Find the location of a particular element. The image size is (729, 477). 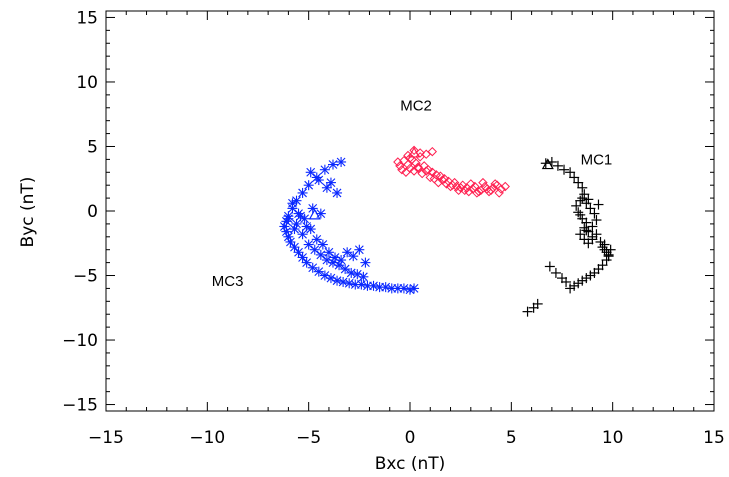

x-axis-label: Bxc (nT) is located at coordinates (410, 464).